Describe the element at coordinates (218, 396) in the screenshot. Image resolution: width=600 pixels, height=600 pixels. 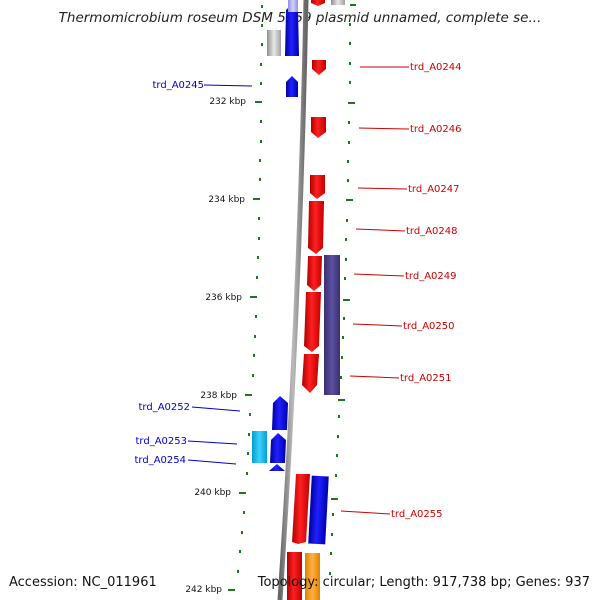
I see `scale-label-238: 238 kbp` at that location.